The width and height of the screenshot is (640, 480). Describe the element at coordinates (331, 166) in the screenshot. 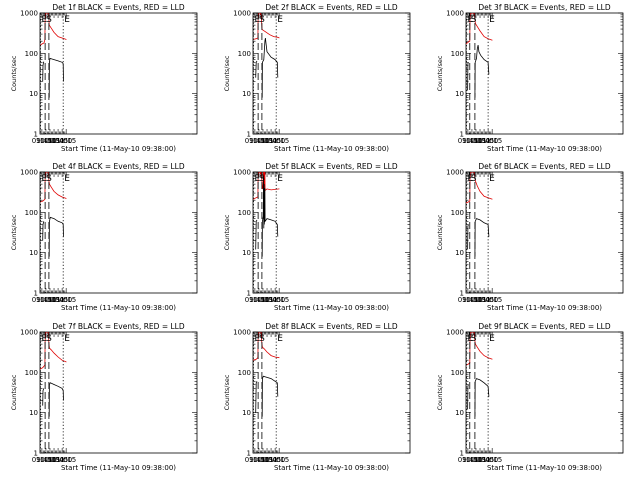

I see `panel-title: Det 5f BLACK = Events, RED = LLD` at that location.